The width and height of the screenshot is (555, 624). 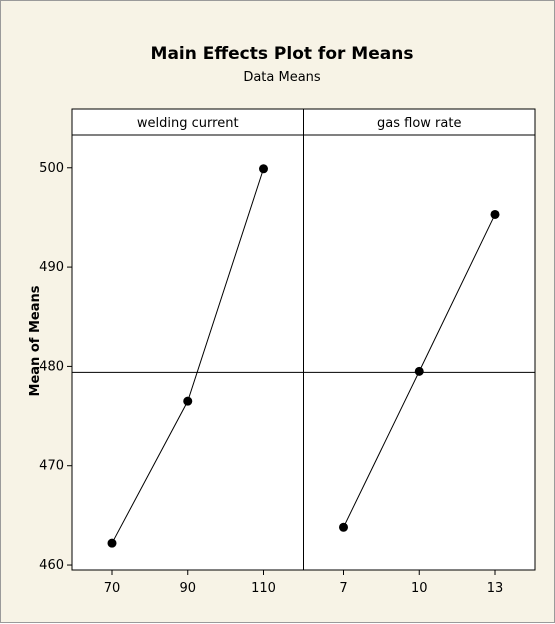 I want to click on y-axis-label: Mean of Means, so click(x=35, y=340).